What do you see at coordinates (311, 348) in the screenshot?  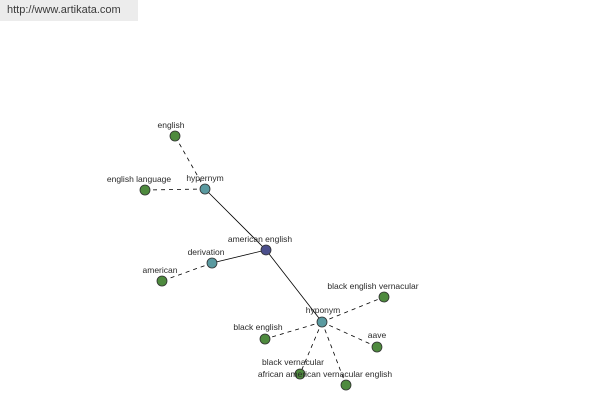 I see `edge-hyponym-black-vernacular` at bounding box center [311, 348].